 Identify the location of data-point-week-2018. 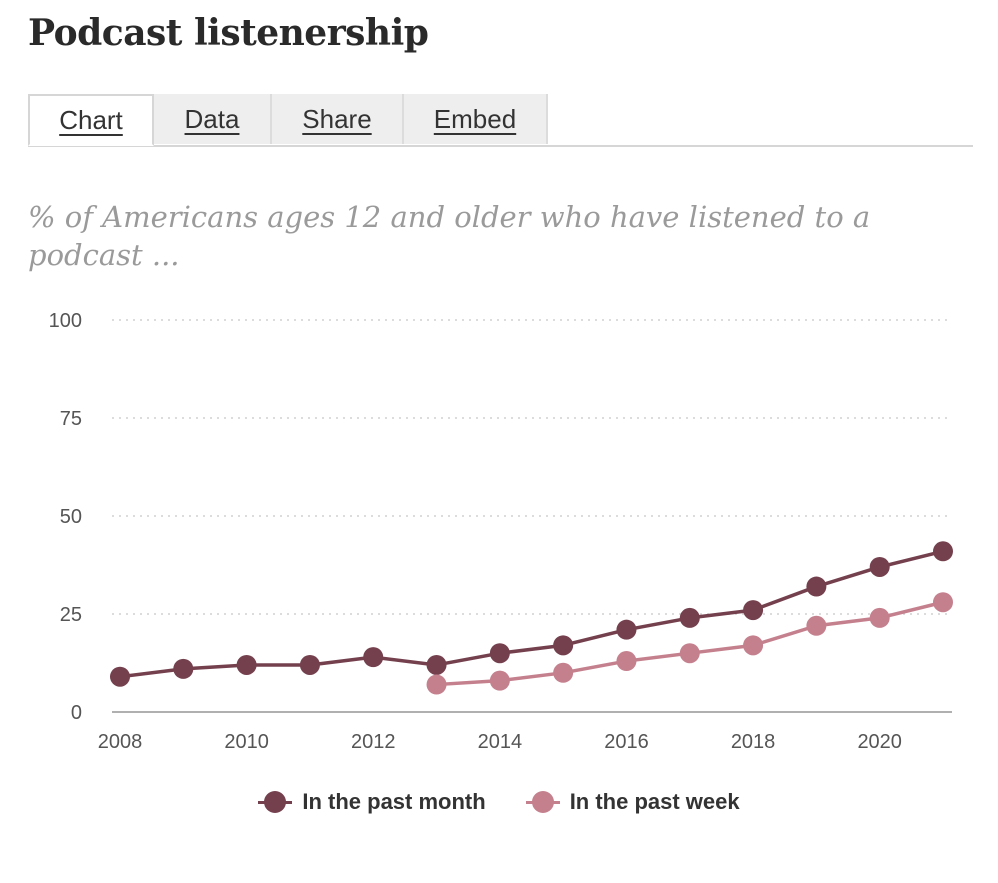
(753, 645).